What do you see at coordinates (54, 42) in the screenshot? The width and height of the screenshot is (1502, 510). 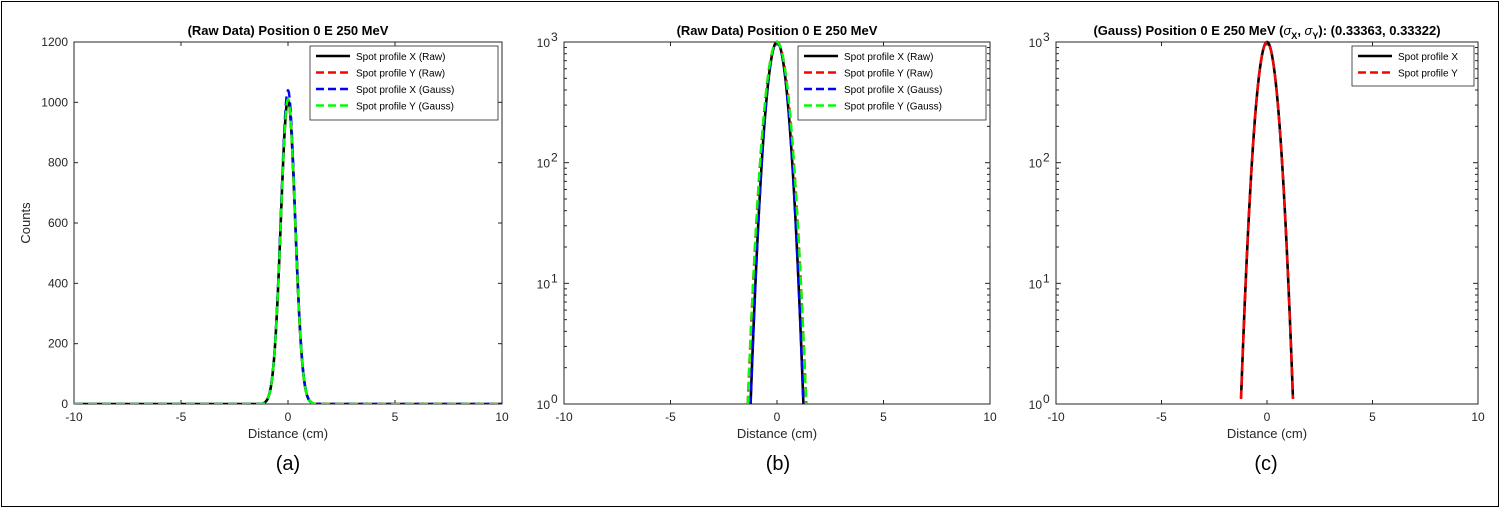 I see `y-tick-label: 1200` at bounding box center [54, 42].